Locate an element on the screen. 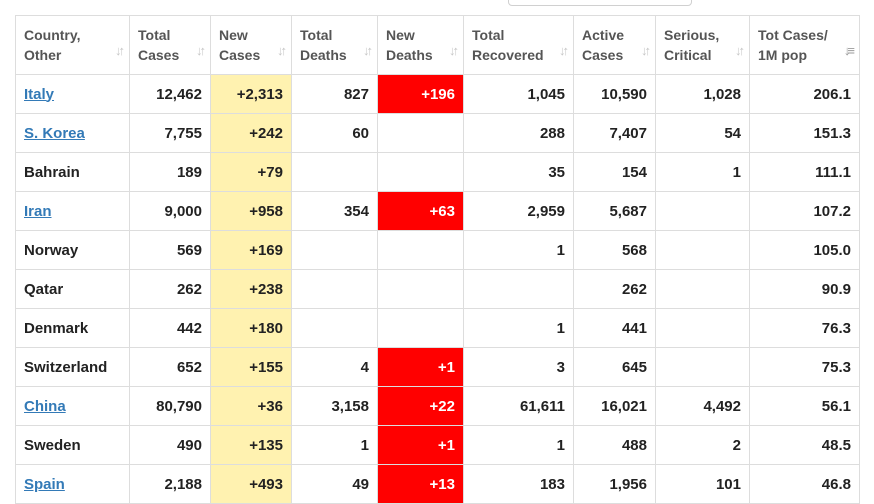 This screenshot has width=874, height=504. column-header-label: New Deaths is located at coordinates (409, 45).